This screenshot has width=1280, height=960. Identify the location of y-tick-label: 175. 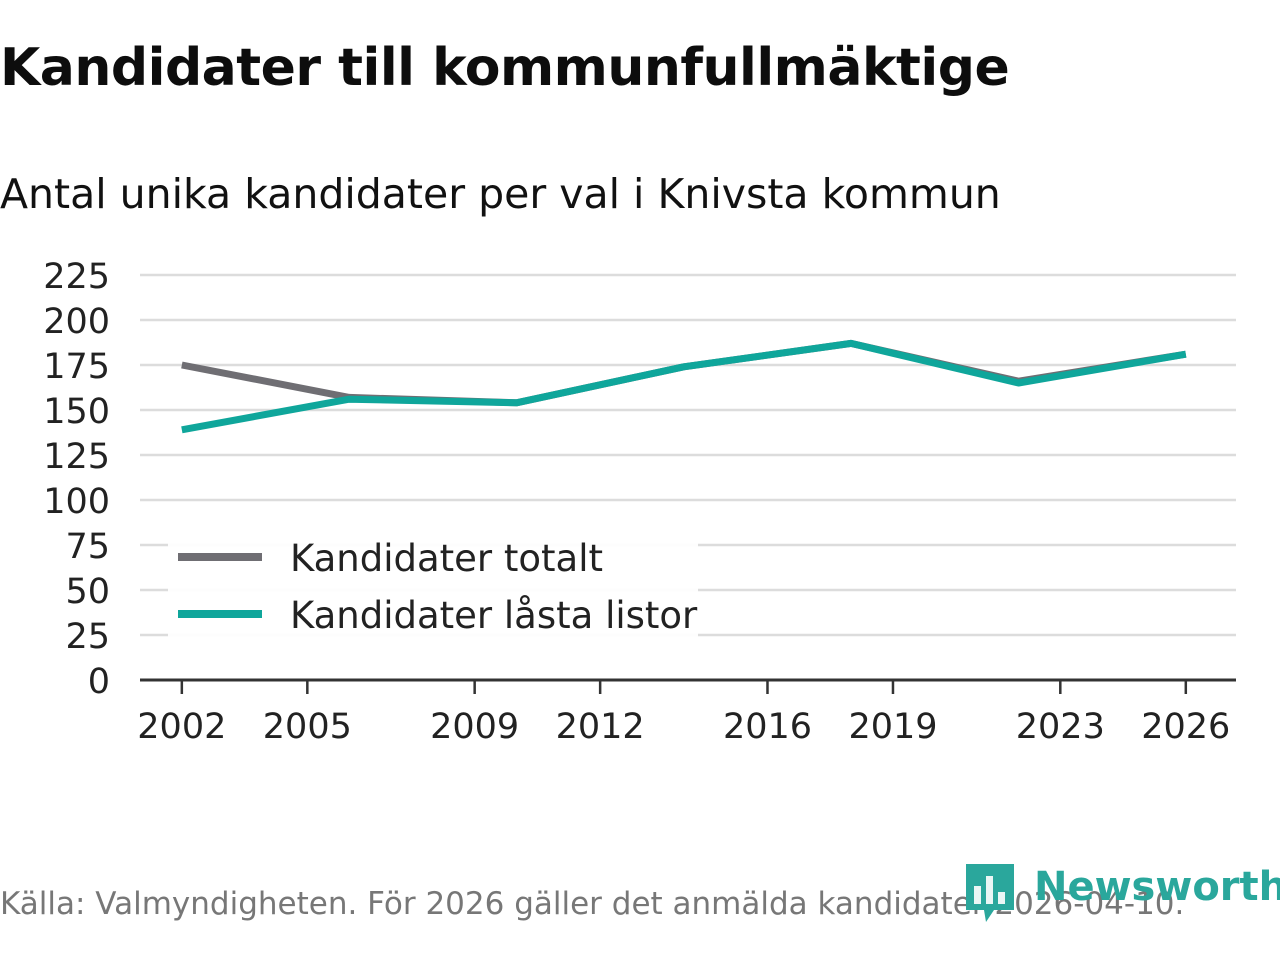
(76, 367).